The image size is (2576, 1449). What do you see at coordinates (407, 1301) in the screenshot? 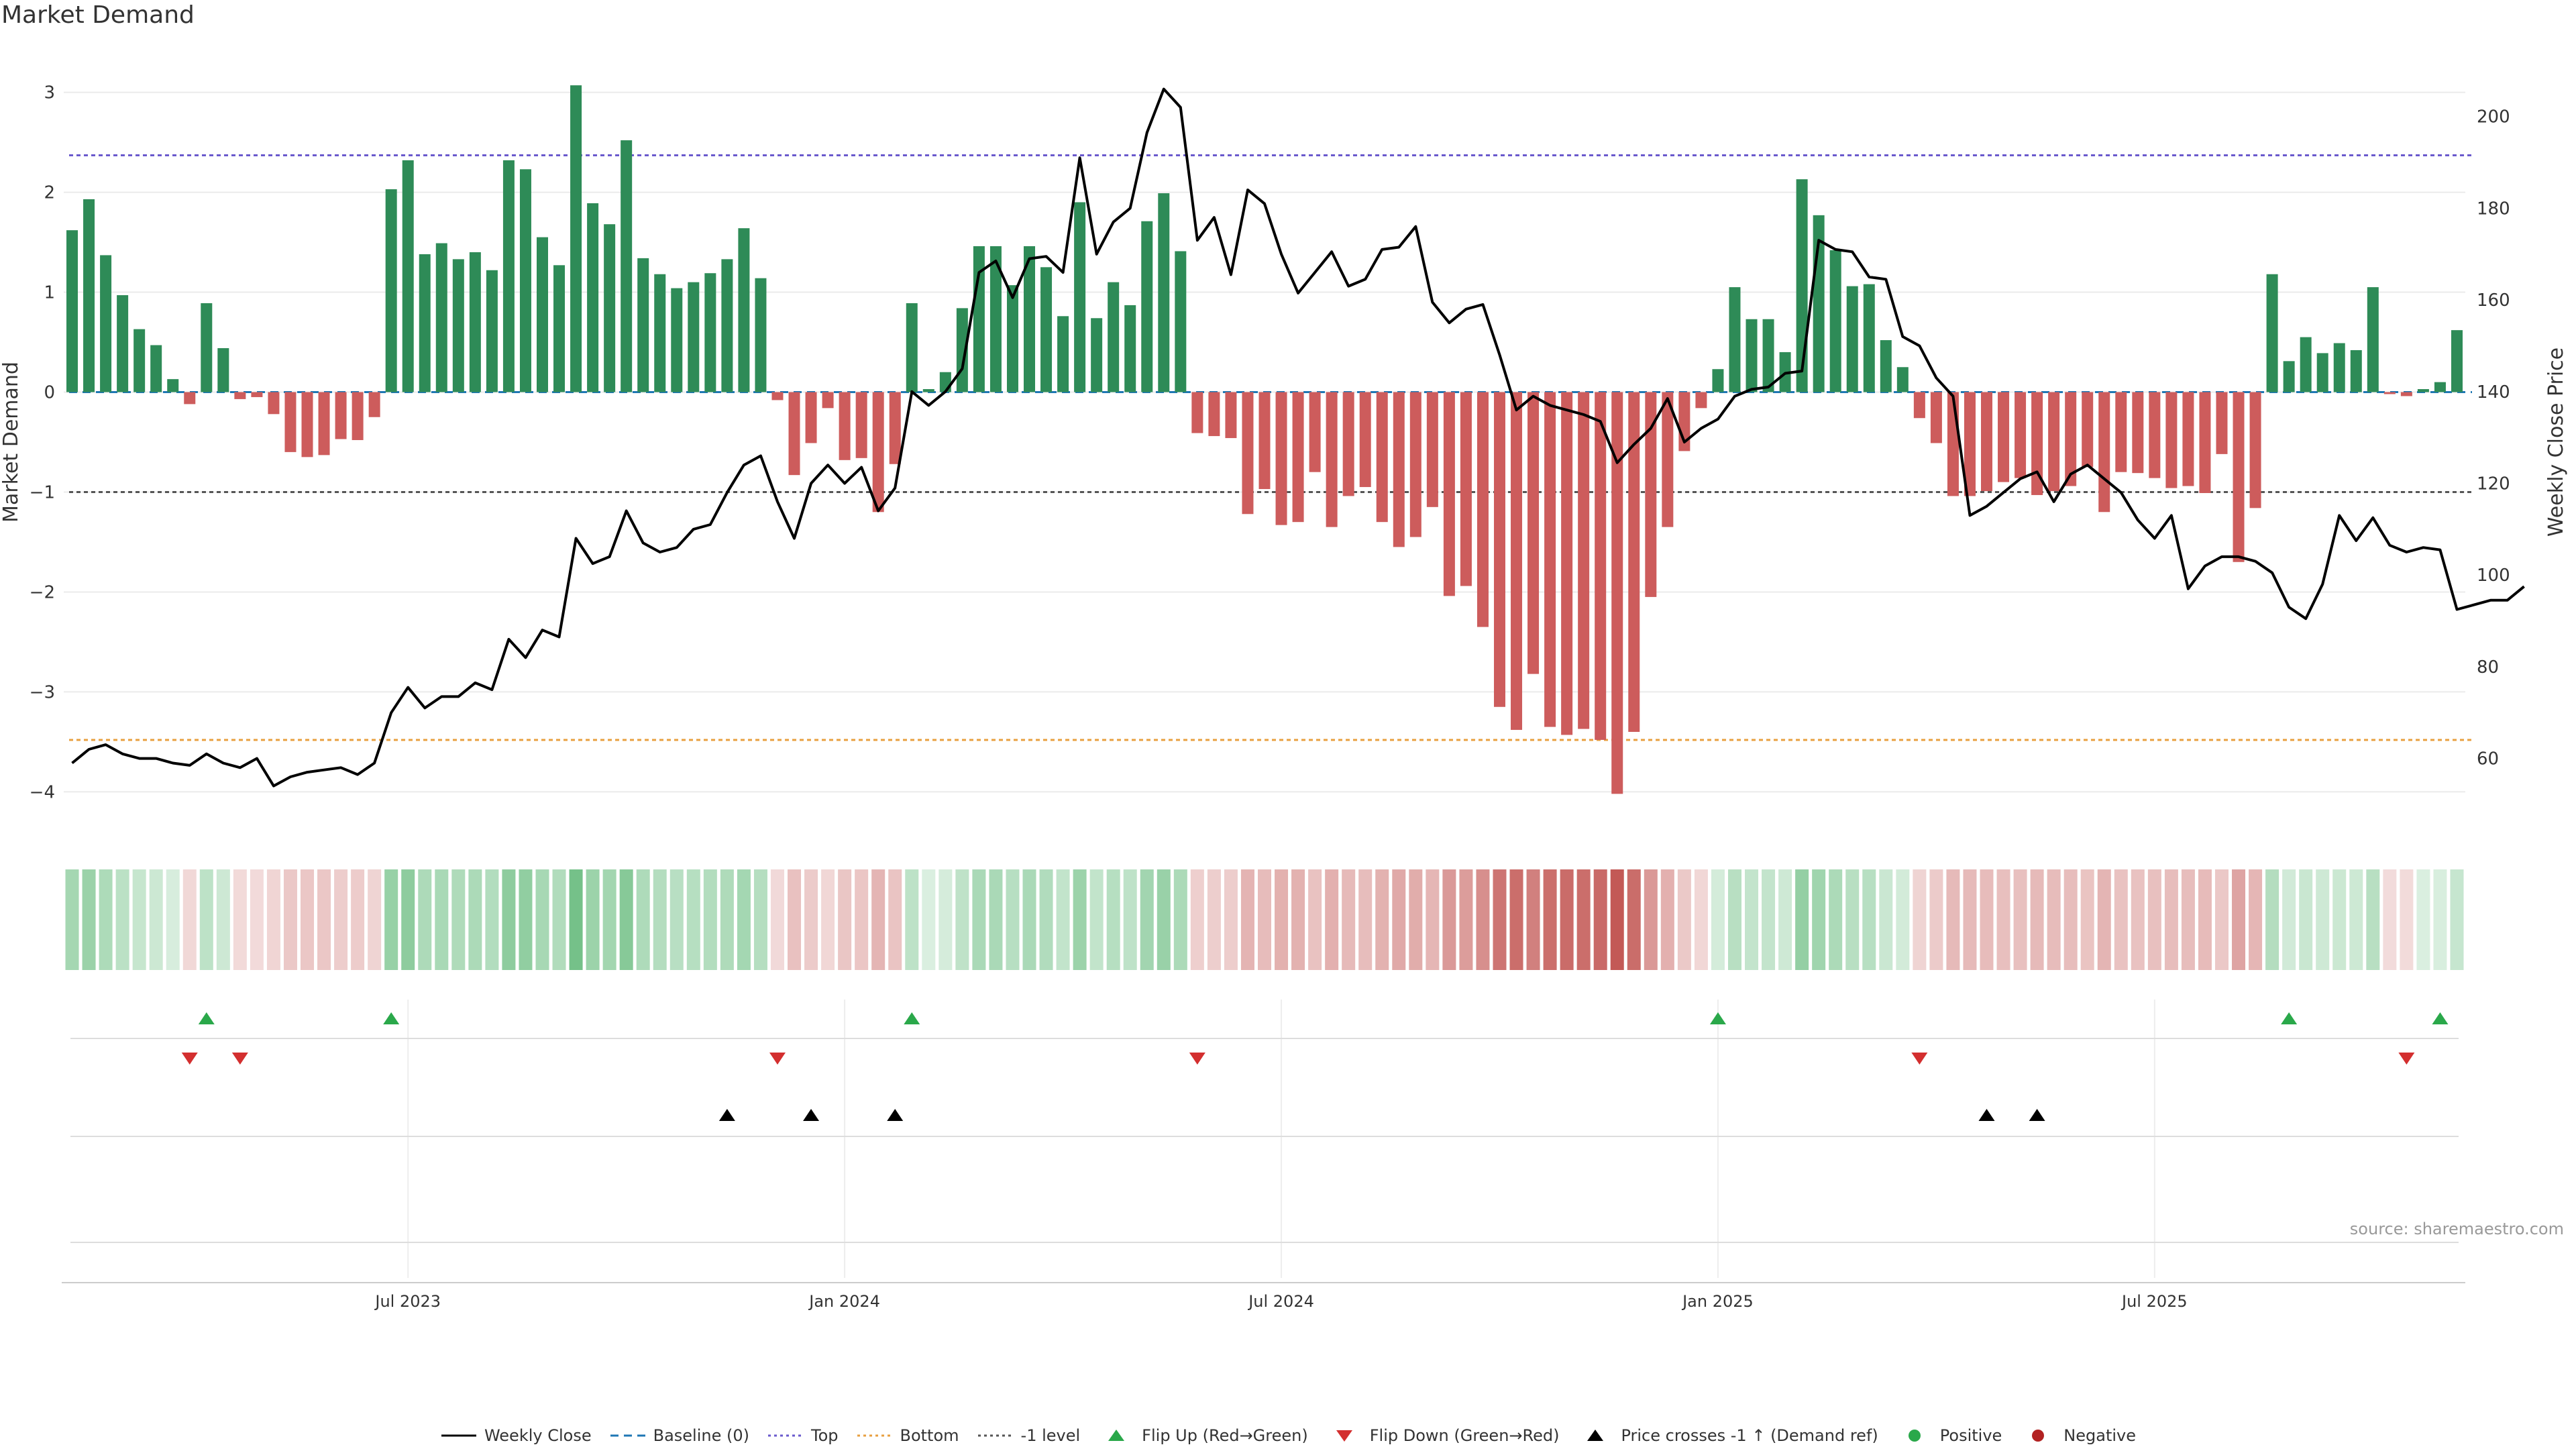
I see `x-tick-label: Jul 2023` at bounding box center [407, 1301].